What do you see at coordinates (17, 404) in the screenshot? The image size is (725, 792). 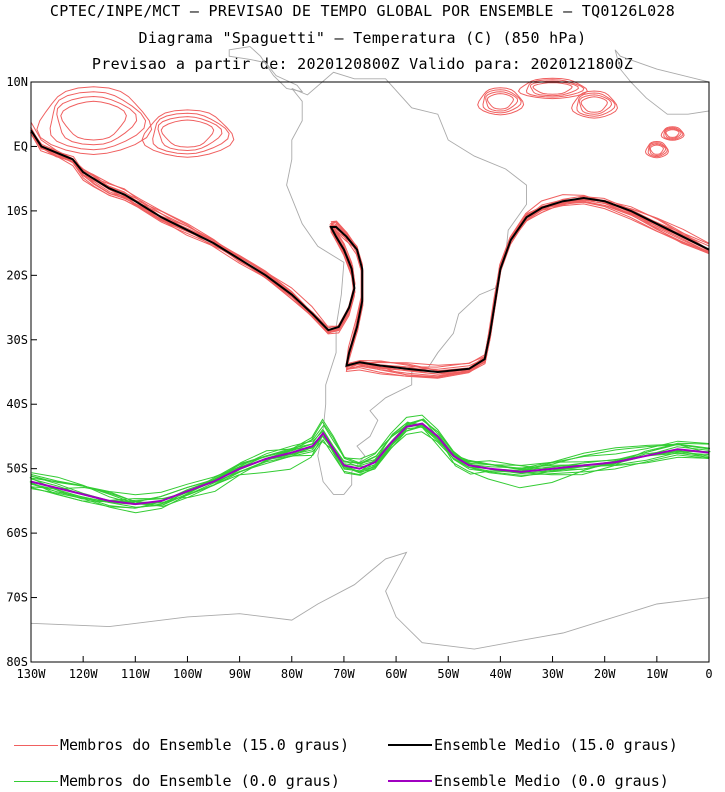 I see `y-tick-label: 40S` at bounding box center [17, 404].